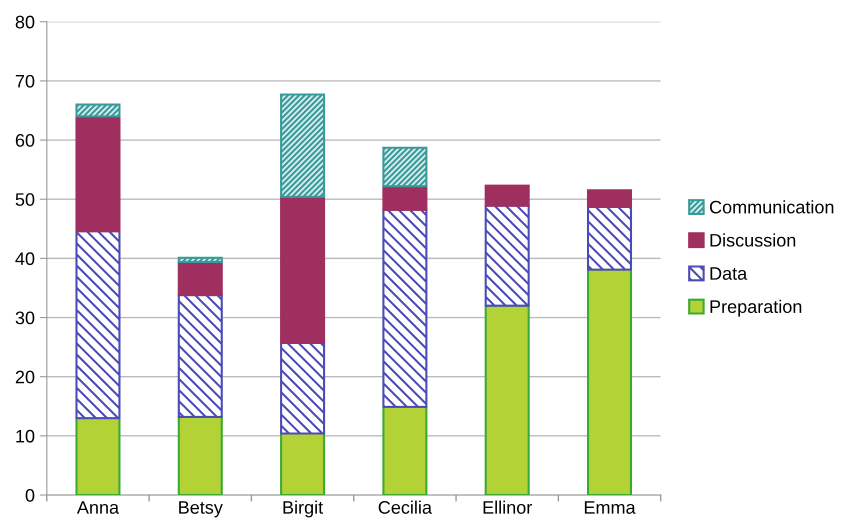 This screenshot has height=530, width=867. What do you see at coordinates (25, 199) in the screenshot?
I see `y-tick-label: 50` at bounding box center [25, 199].